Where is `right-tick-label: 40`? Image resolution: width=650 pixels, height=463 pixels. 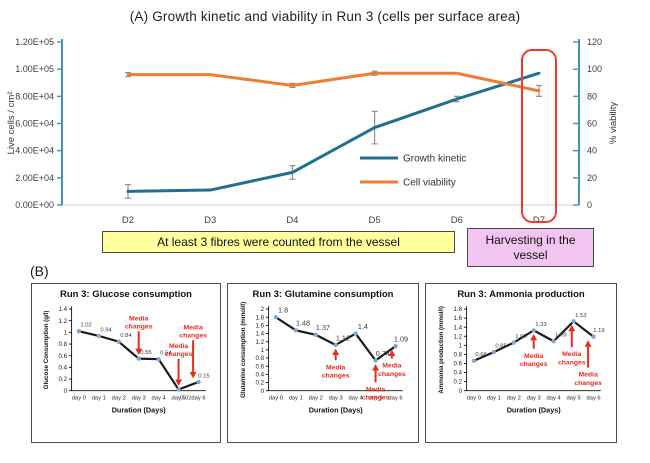 right-tick-label: 40 is located at coordinates (592, 151).